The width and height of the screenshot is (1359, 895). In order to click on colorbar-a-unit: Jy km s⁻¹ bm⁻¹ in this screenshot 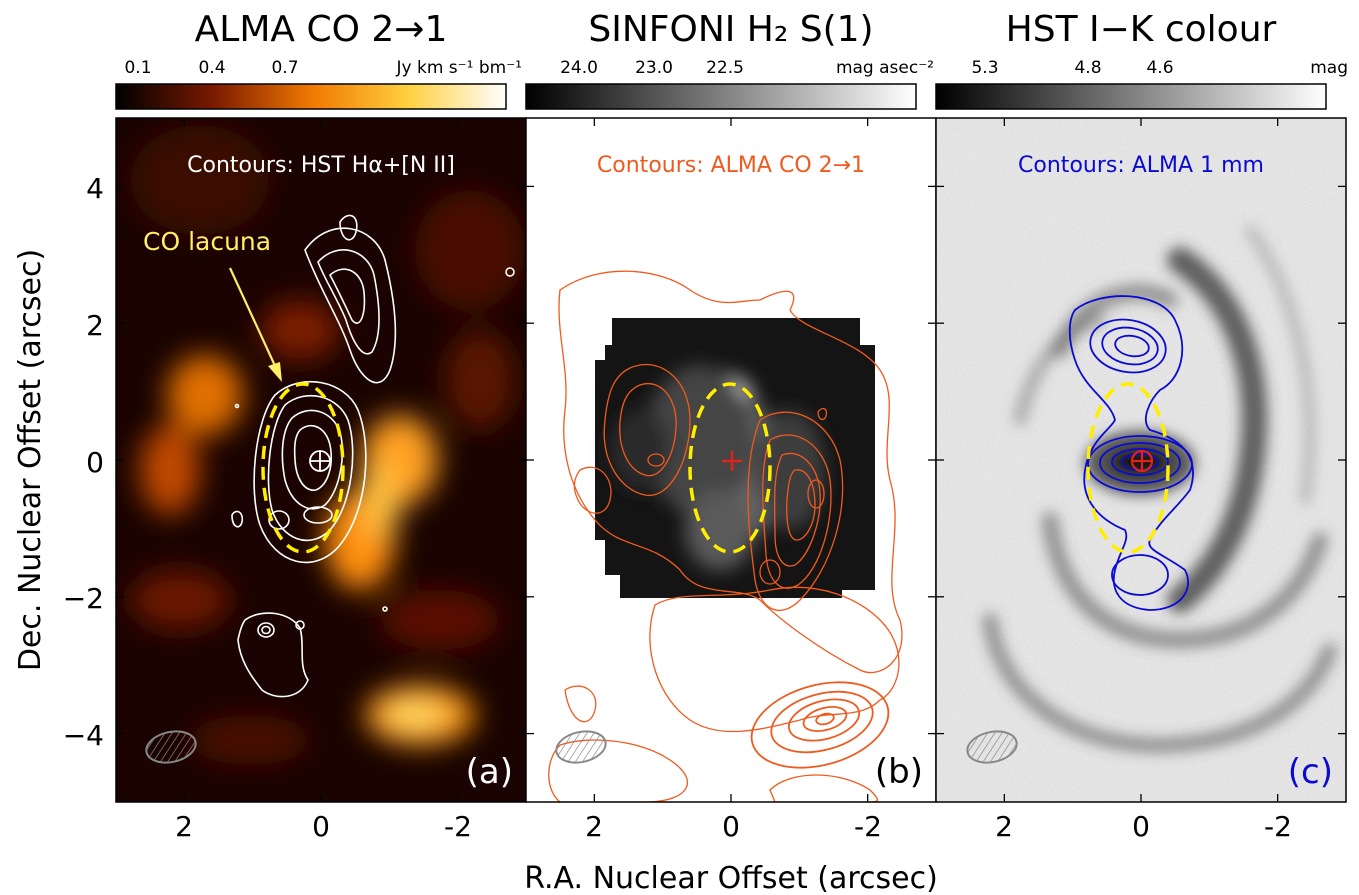, I will do `click(459, 68)`.